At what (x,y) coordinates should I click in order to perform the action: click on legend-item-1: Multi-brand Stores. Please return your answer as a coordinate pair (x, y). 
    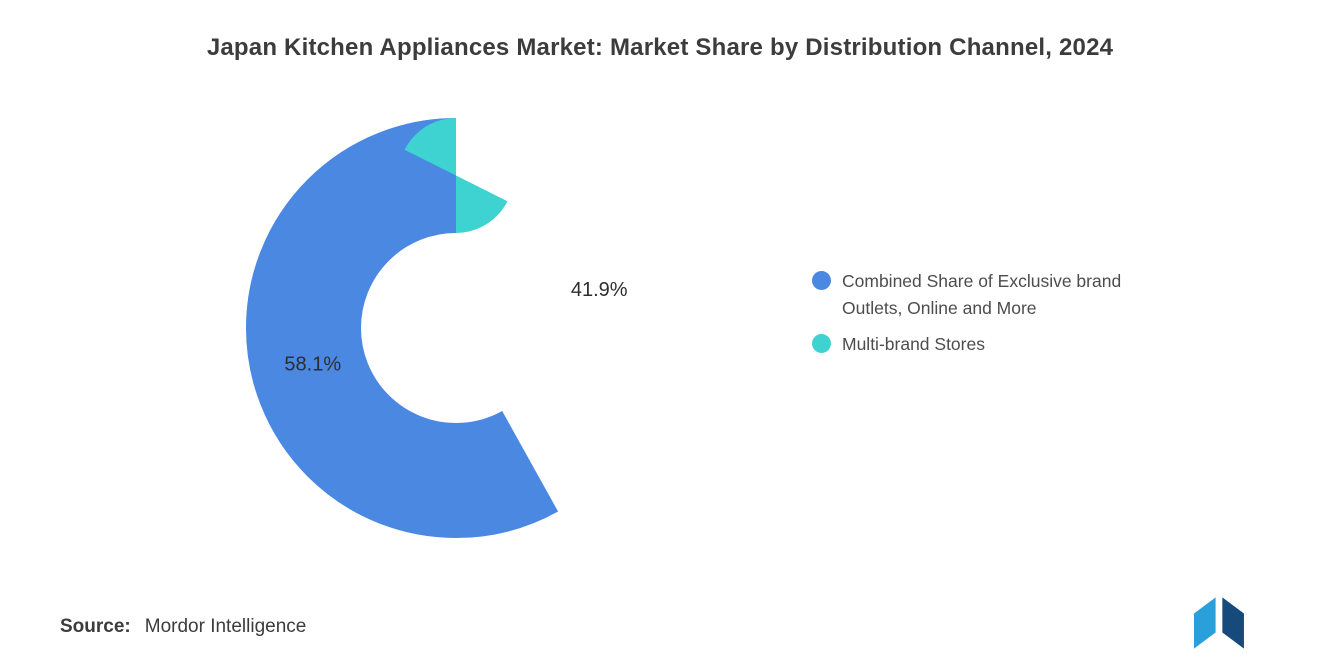
    Looking at the image, I should click on (982, 344).